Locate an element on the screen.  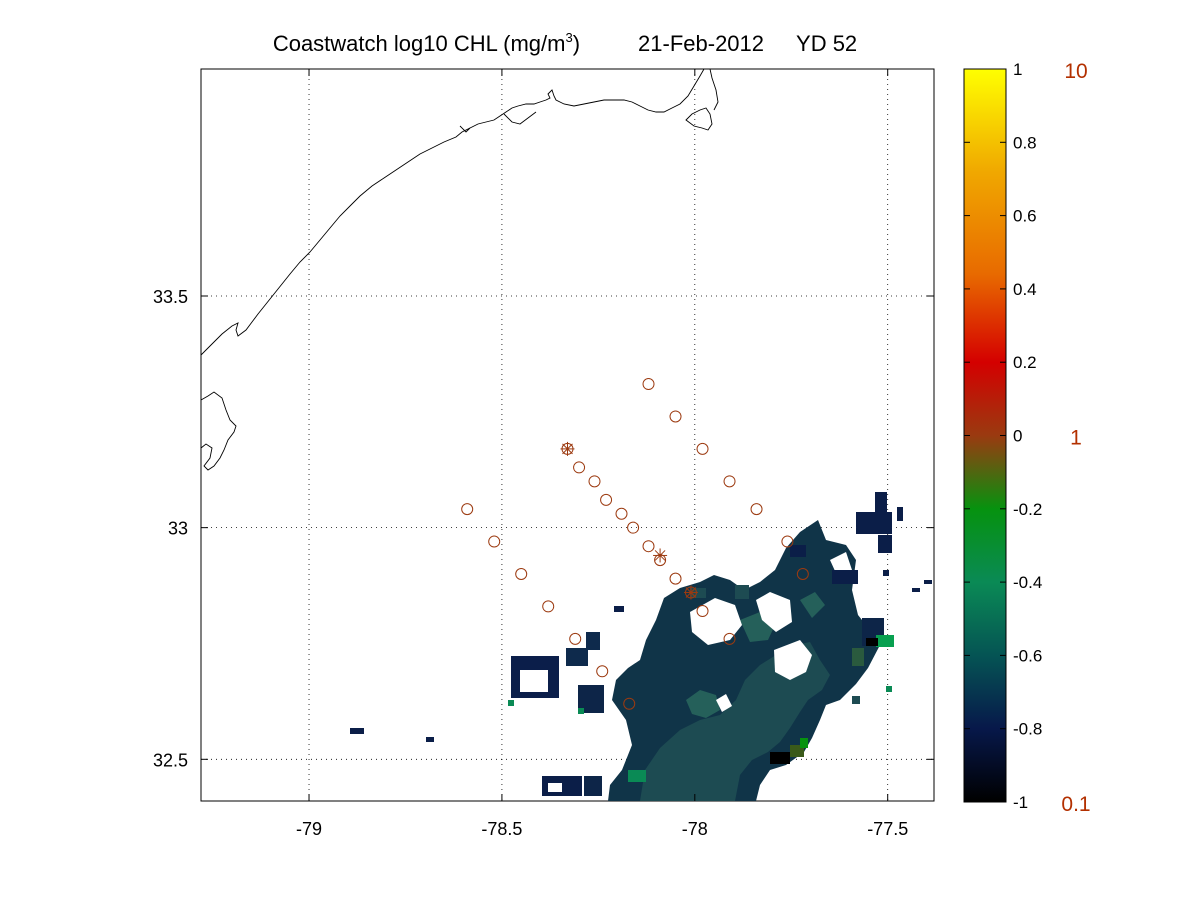
colorbar-concentration-labels: 10 1 0.1 is located at coordinates (1075, 438).